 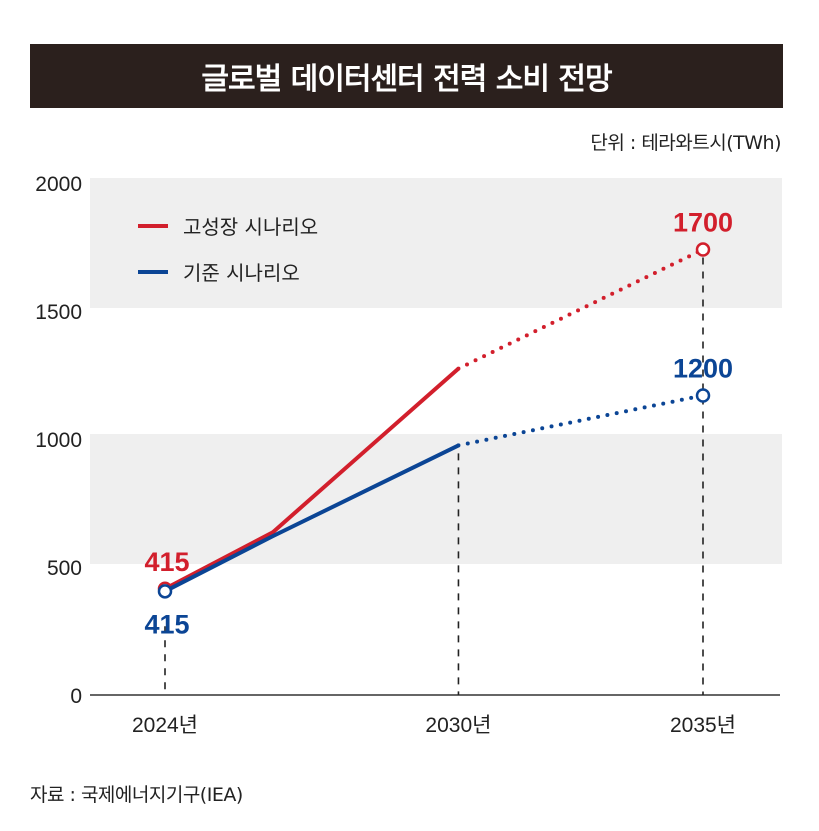 What do you see at coordinates (458, 725) in the screenshot?
I see `x-tick-label: 2030년` at bounding box center [458, 725].